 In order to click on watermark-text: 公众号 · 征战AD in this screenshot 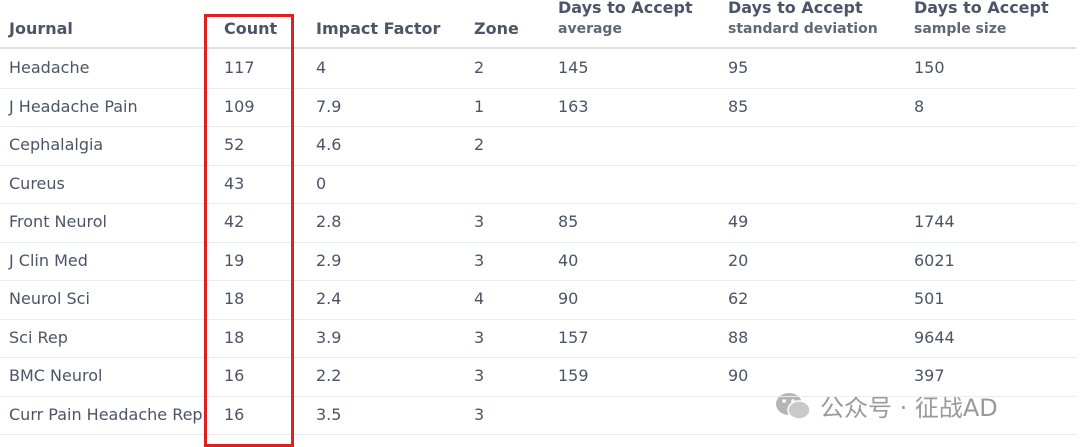, I will do `click(909, 408)`.